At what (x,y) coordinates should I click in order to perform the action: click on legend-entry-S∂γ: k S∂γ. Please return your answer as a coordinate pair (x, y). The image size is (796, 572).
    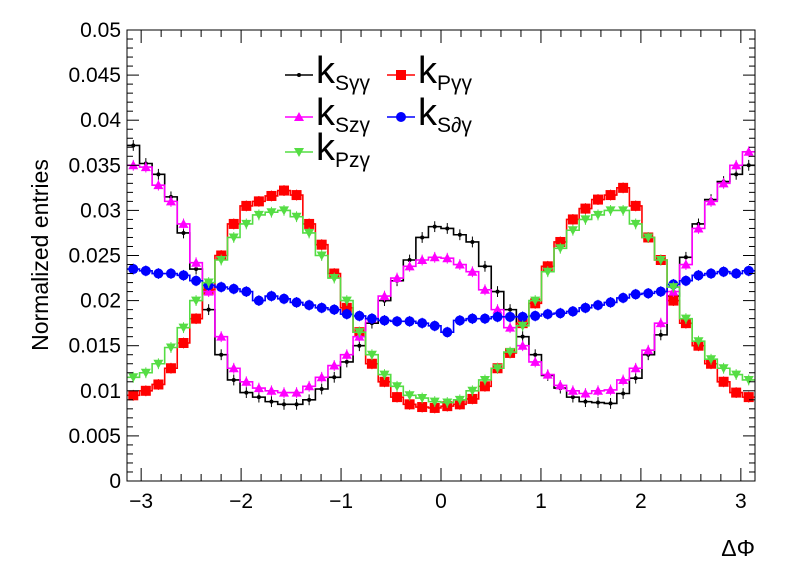
    Looking at the image, I should click on (429, 114).